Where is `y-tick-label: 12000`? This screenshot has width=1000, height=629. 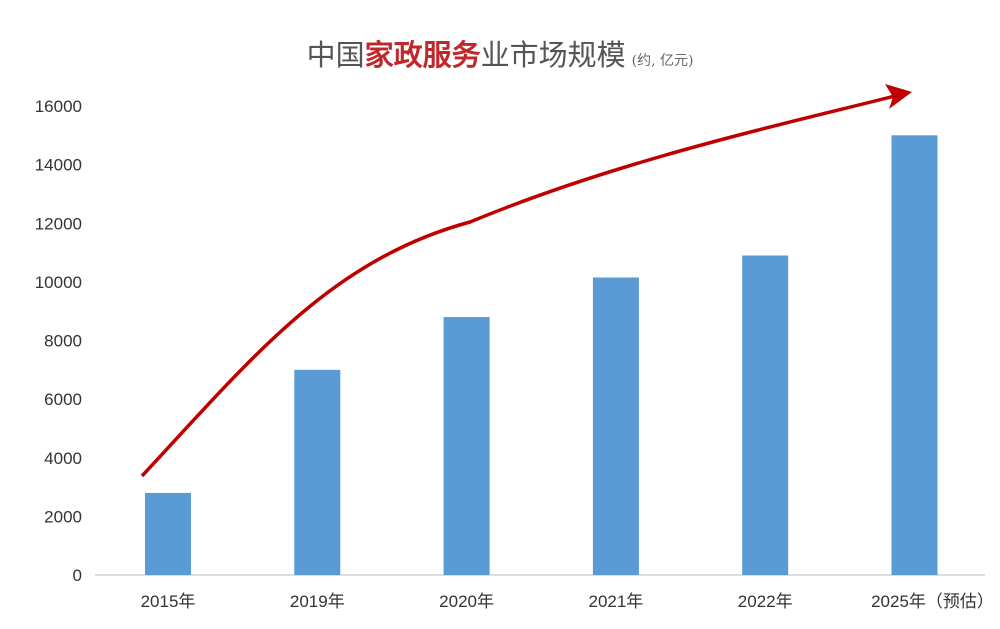
y-tick-label: 12000 is located at coordinates (58, 223).